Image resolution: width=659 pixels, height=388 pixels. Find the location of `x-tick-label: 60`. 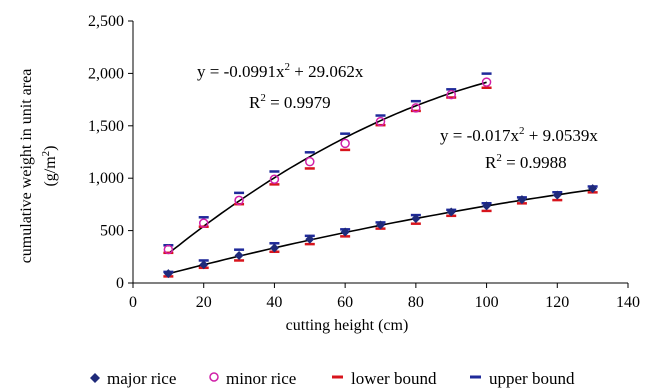

x-tick-label: 60 is located at coordinates (345, 302).